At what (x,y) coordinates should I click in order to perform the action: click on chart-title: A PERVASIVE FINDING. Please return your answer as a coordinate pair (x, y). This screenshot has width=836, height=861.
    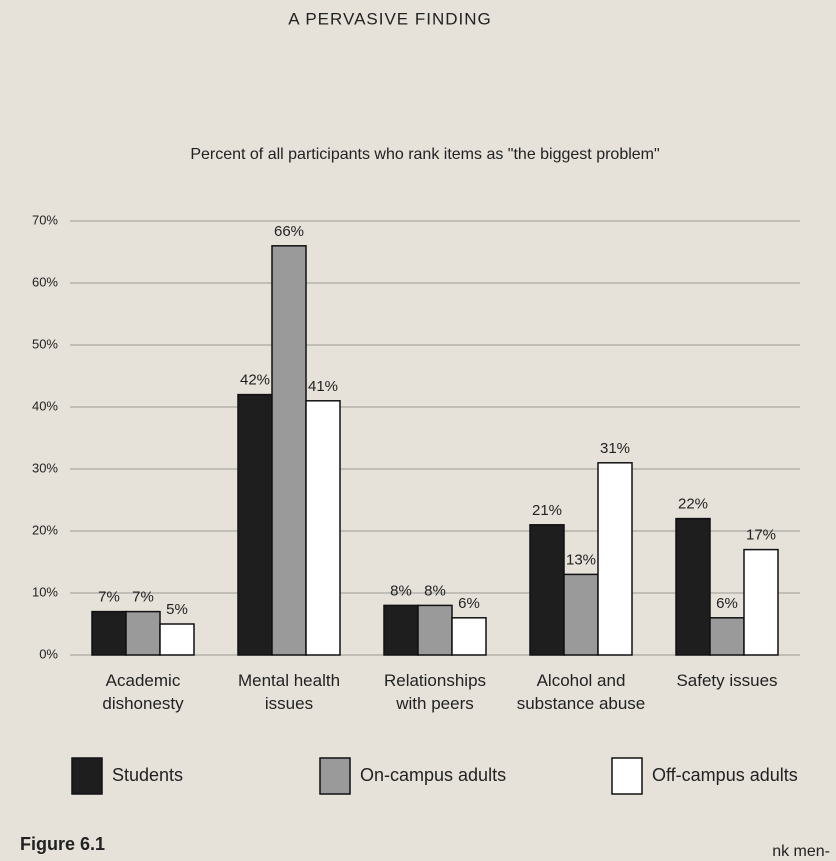
    Looking at the image, I should click on (390, 18).